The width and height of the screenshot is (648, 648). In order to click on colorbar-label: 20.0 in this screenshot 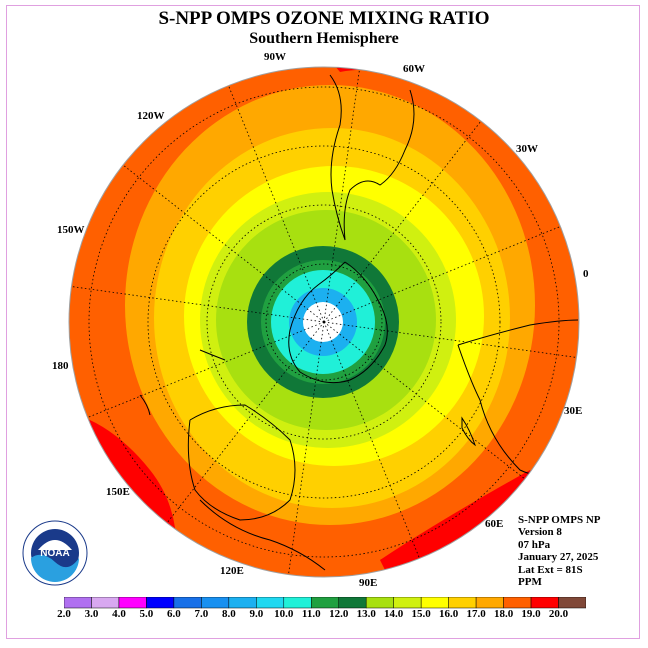, I will do `click(558, 614)`.